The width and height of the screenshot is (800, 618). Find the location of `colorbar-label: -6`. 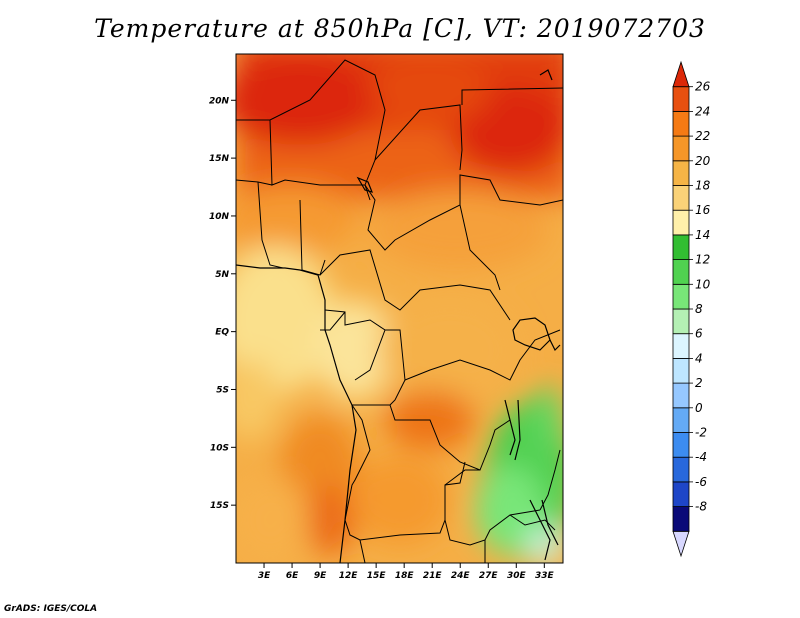

colorbar-label: -6 is located at coordinates (701, 482).